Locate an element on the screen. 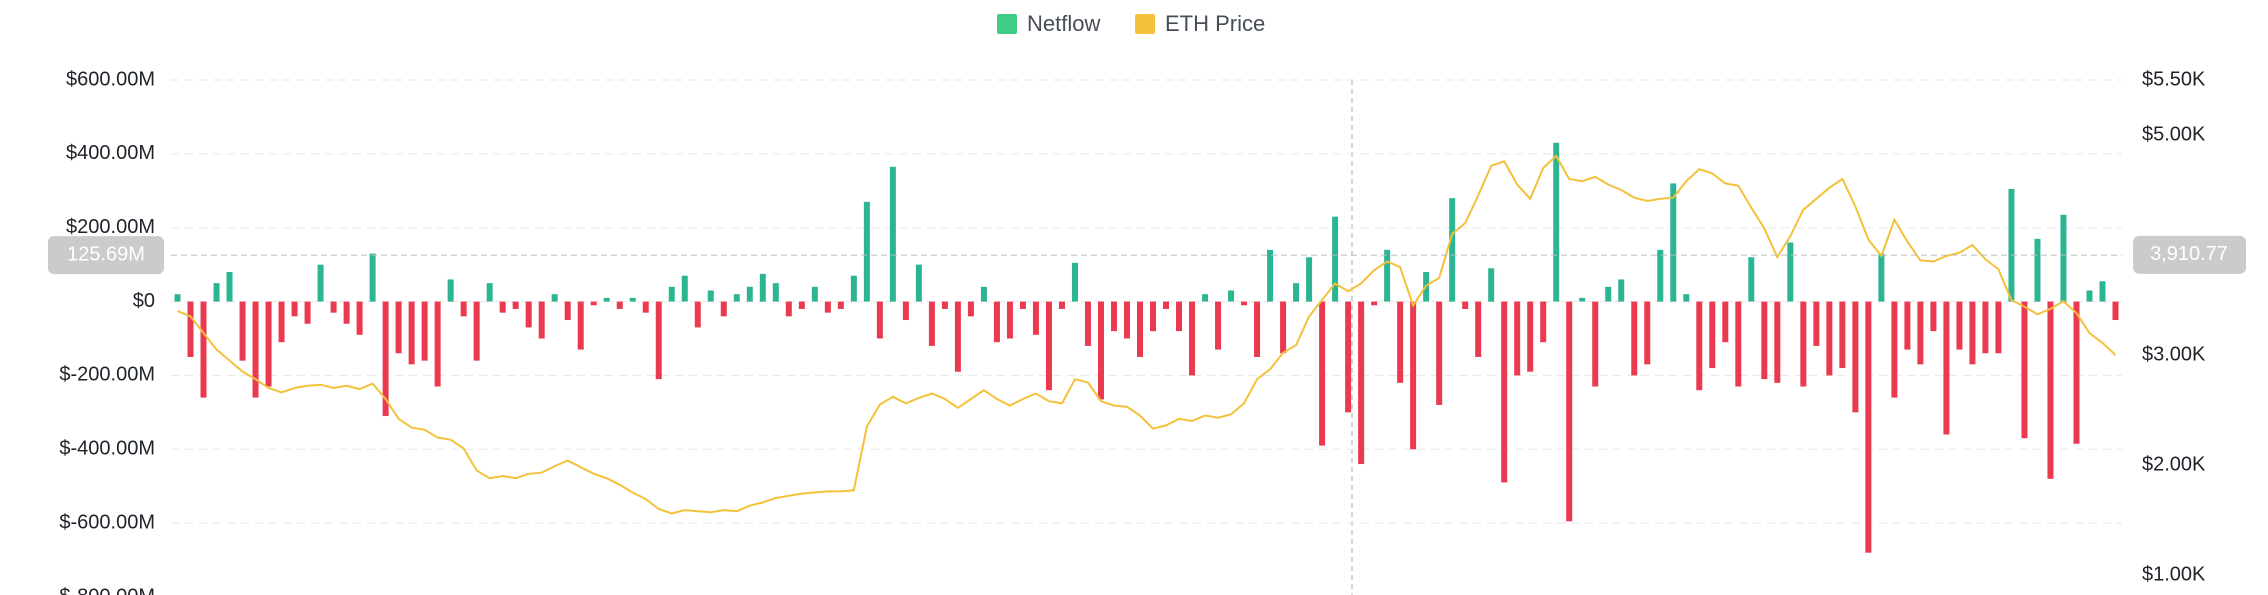  legend-swatch is located at coordinates (1145, 24).